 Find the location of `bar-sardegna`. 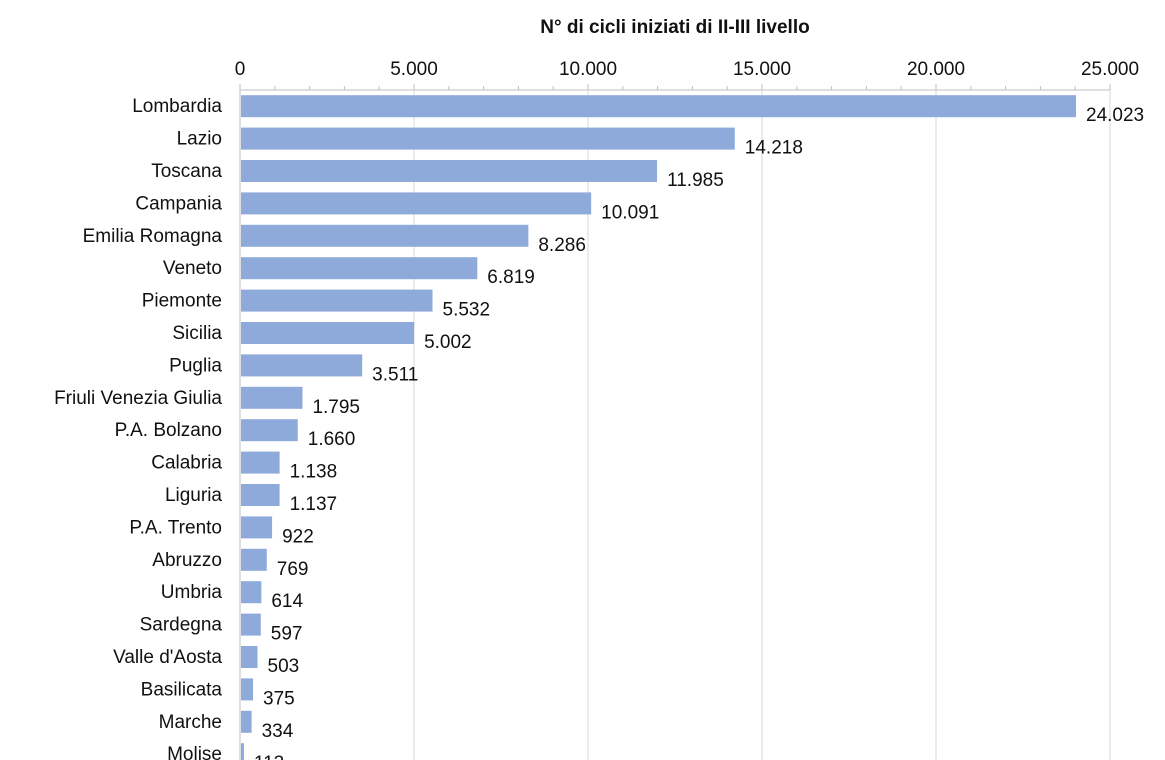

bar-sardegna is located at coordinates (251, 624).